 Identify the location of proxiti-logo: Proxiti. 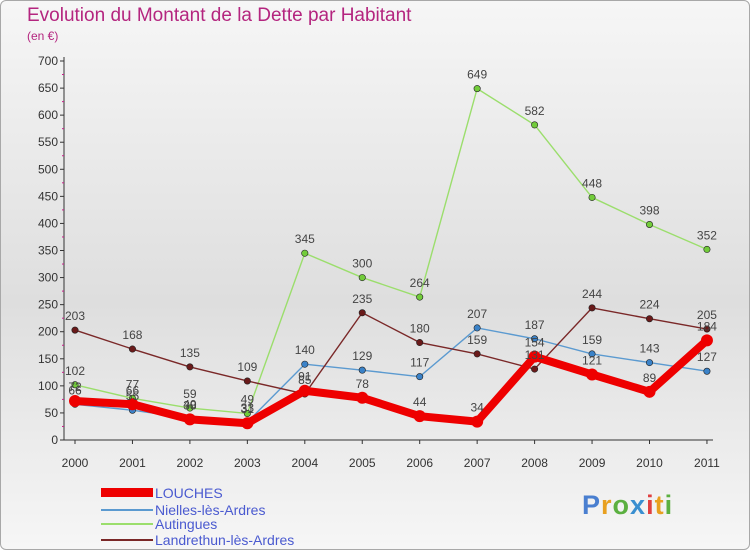
(627, 505).